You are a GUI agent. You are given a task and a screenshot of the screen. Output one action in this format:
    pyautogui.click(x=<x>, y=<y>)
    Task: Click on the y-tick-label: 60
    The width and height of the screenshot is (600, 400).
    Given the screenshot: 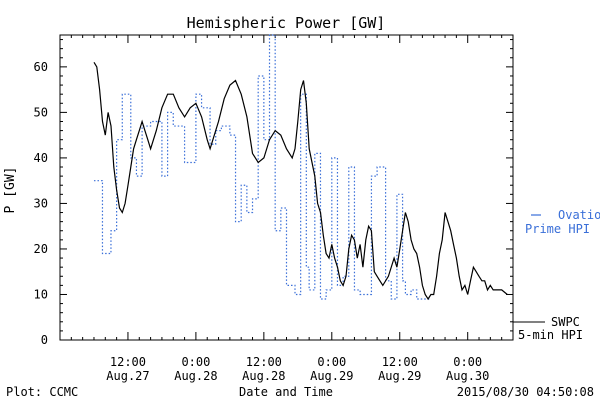 What is the action you would take?
    pyautogui.click(x=41, y=67)
    